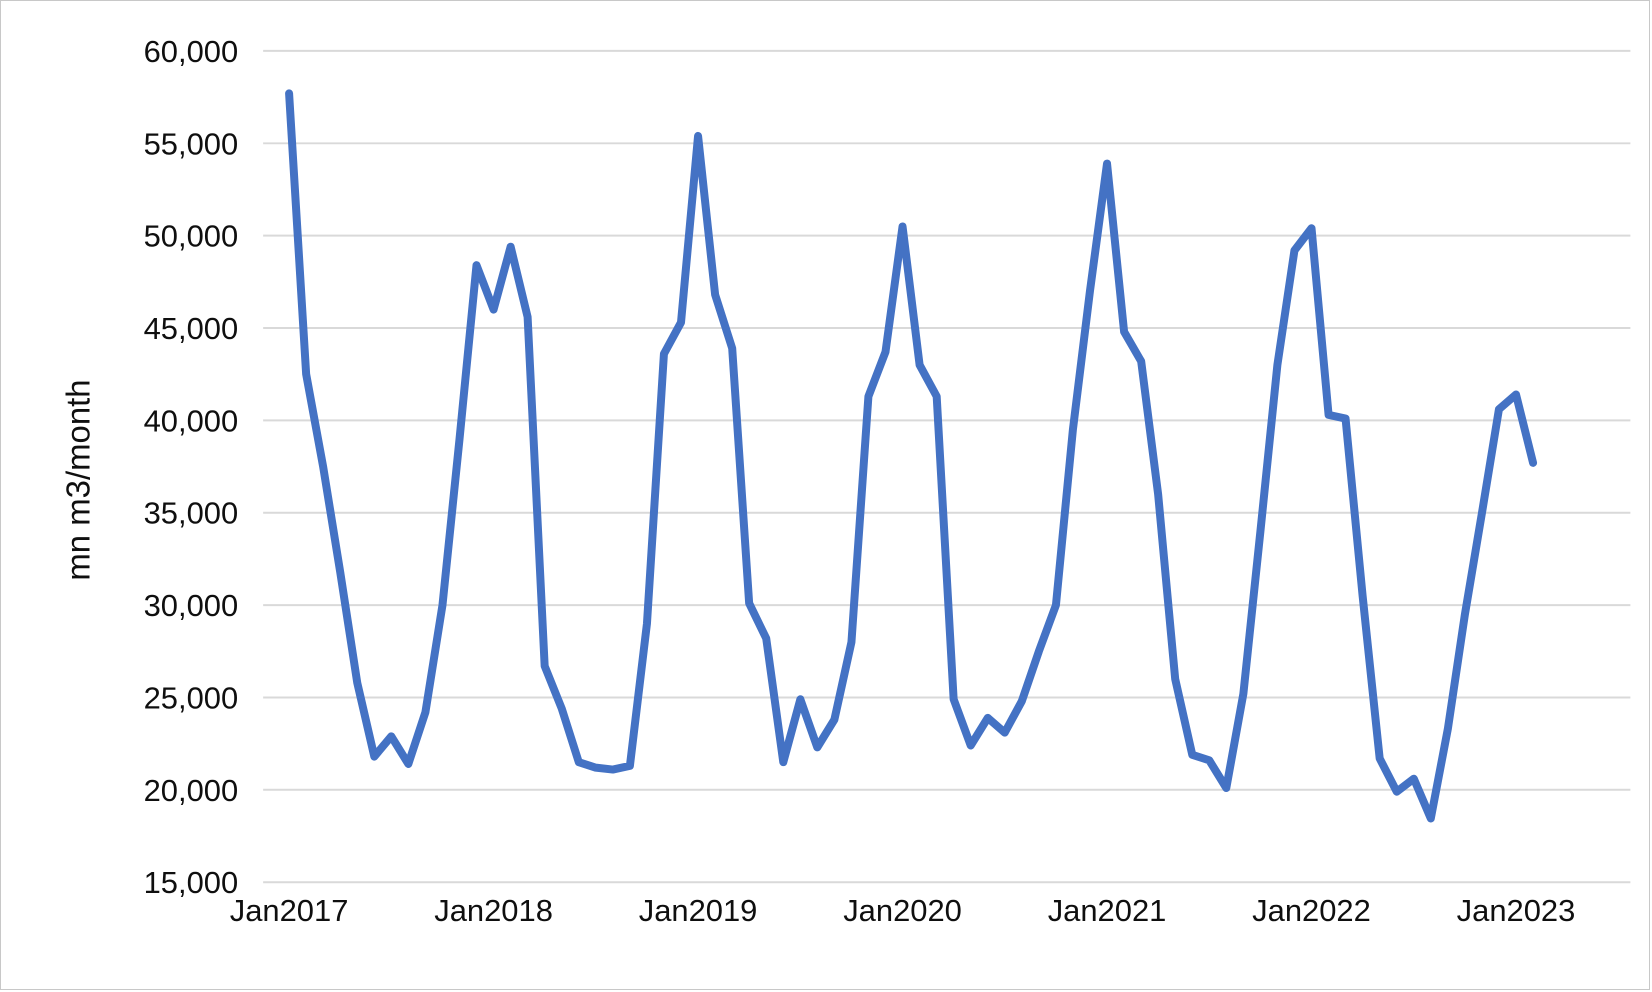 Image resolution: width=1652 pixels, height=992 pixels. I want to click on y-tick-label: 45,000, so click(191, 328).